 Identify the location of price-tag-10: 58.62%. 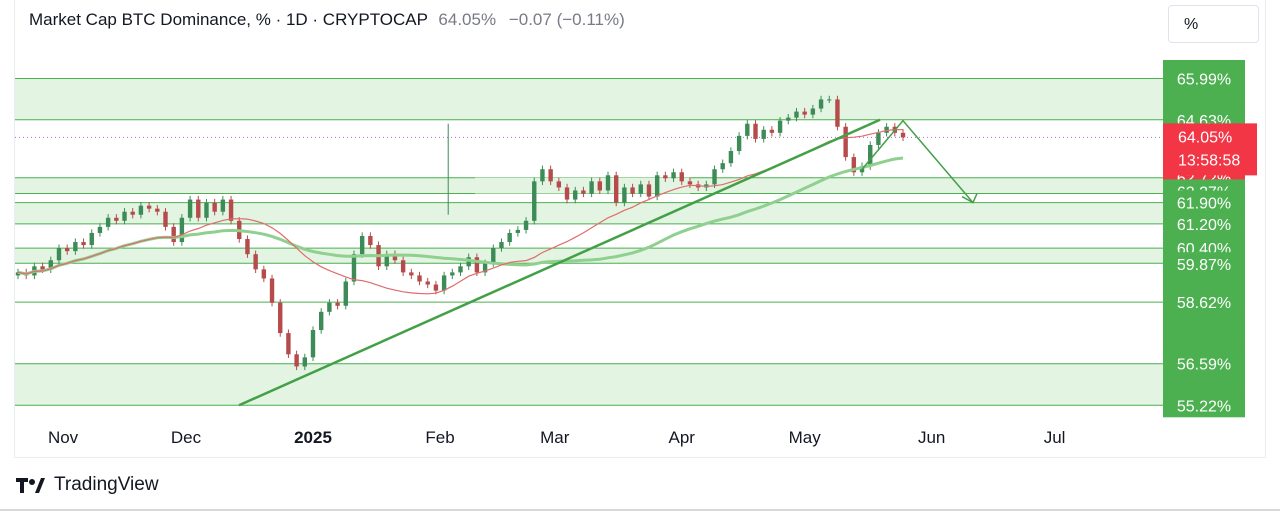
(1204, 303).